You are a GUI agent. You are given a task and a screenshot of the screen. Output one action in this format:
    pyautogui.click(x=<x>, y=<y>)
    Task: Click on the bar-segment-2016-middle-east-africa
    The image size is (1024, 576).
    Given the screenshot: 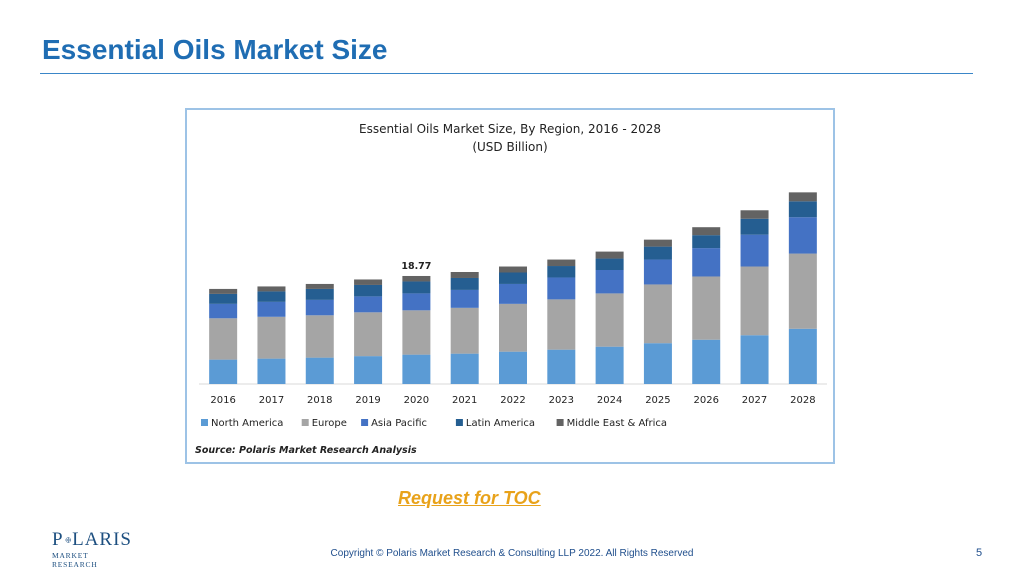 What is the action you would take?
    pyautogui.click(x=223, y=291)
    